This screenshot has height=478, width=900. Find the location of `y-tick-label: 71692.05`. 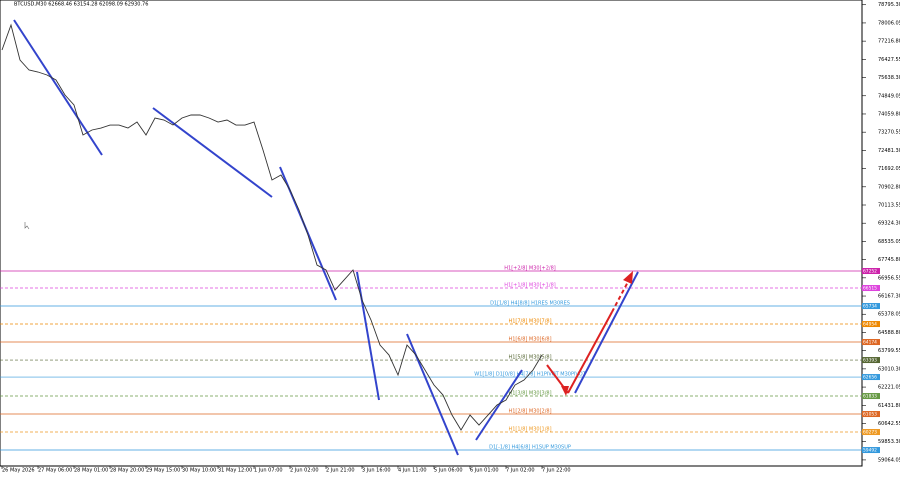

y-tick-label: 71692.05 is located at coordinates (889, 169).